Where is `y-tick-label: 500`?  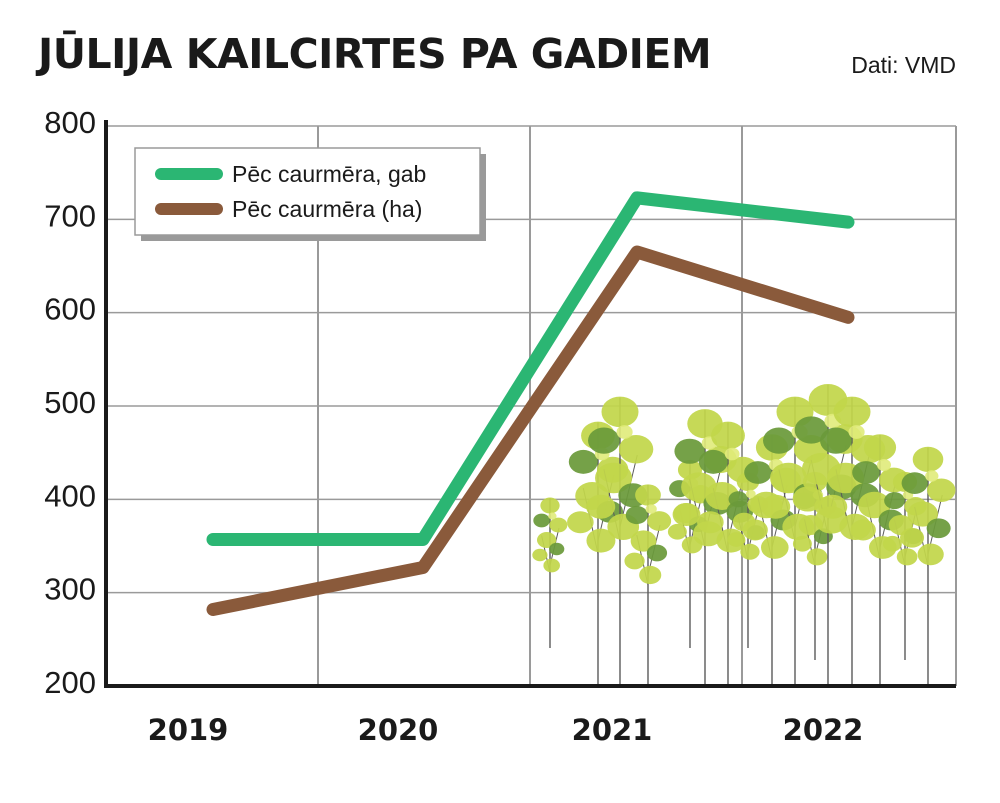
y-tick-label: 500 is located at coordinates (70, 402).